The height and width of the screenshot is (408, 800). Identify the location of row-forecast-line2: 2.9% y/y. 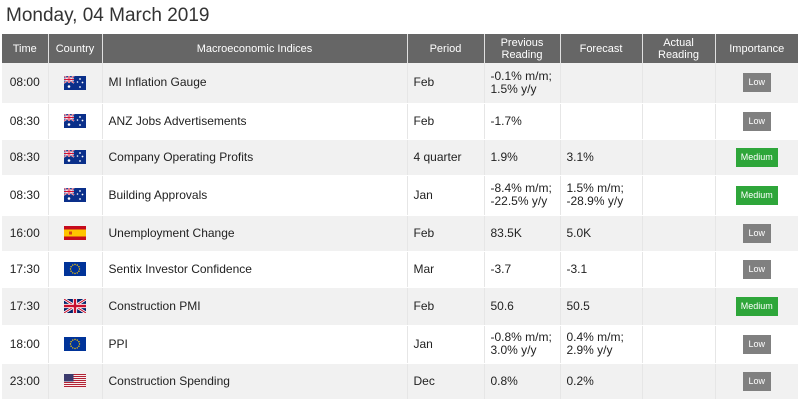
(589, 350).